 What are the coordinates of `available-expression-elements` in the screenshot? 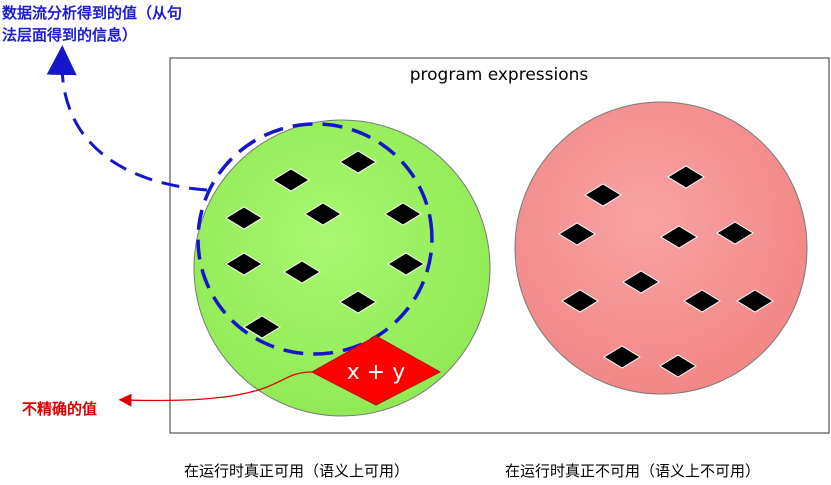 It's located at (325, 244).